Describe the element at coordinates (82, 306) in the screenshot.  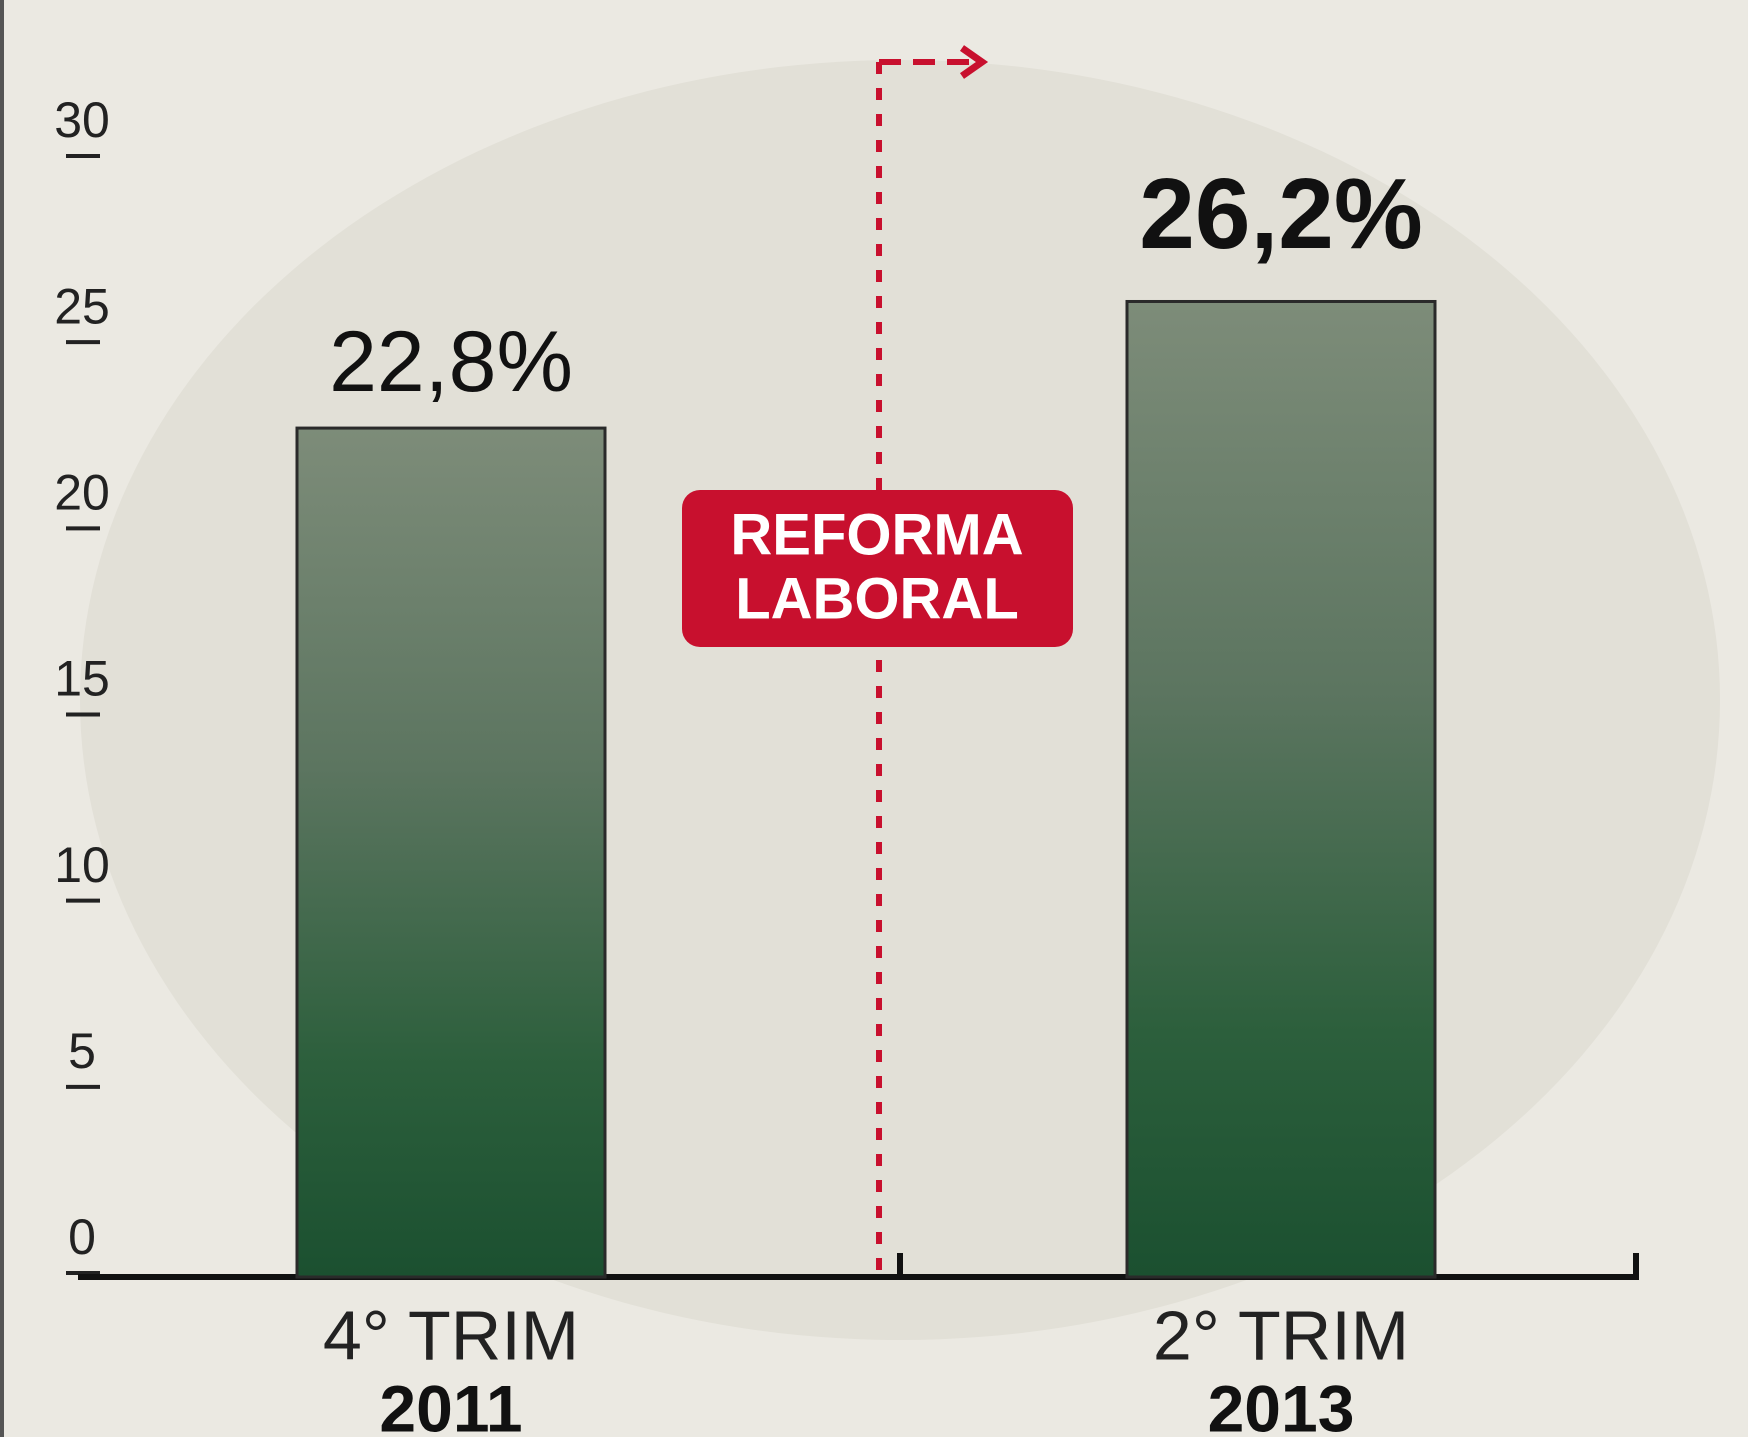
I see `y-tick-label: 25` at that location.